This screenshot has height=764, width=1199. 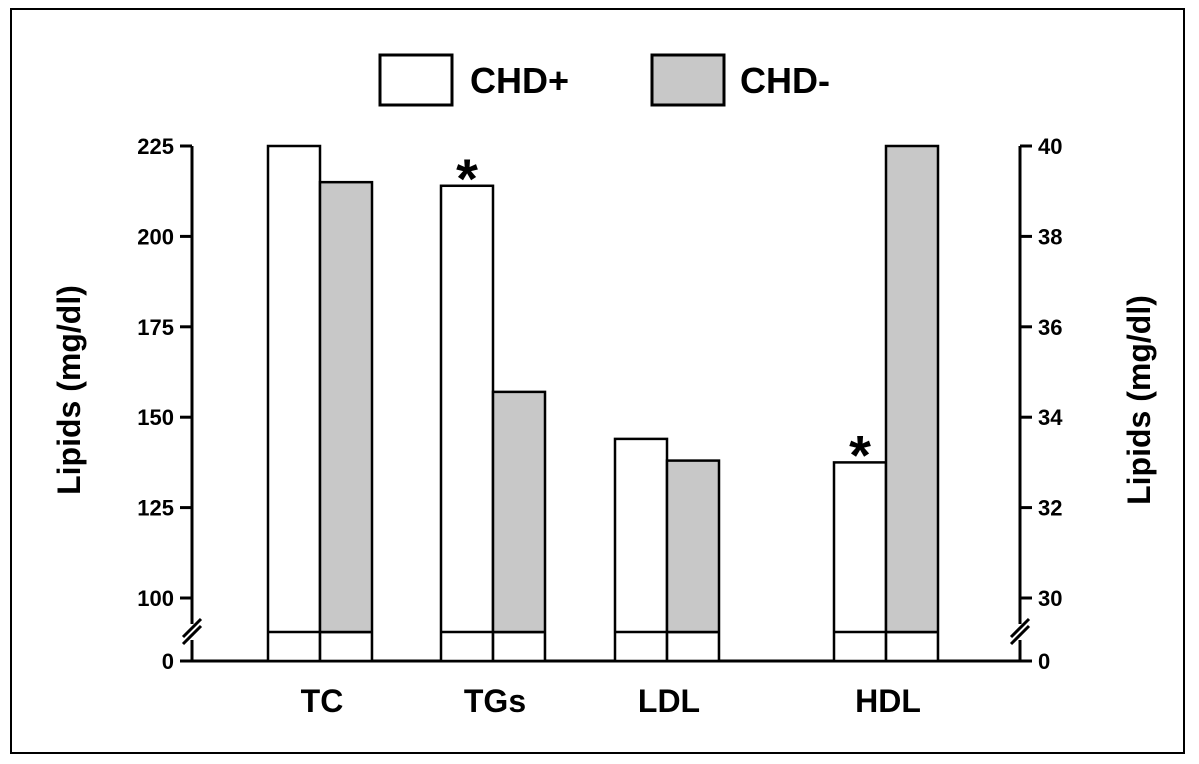 What do you see at coordinates (693, 561) in the screenshot?
I see `bar-ldl-chd-minus` at bounding box center [693, 561].